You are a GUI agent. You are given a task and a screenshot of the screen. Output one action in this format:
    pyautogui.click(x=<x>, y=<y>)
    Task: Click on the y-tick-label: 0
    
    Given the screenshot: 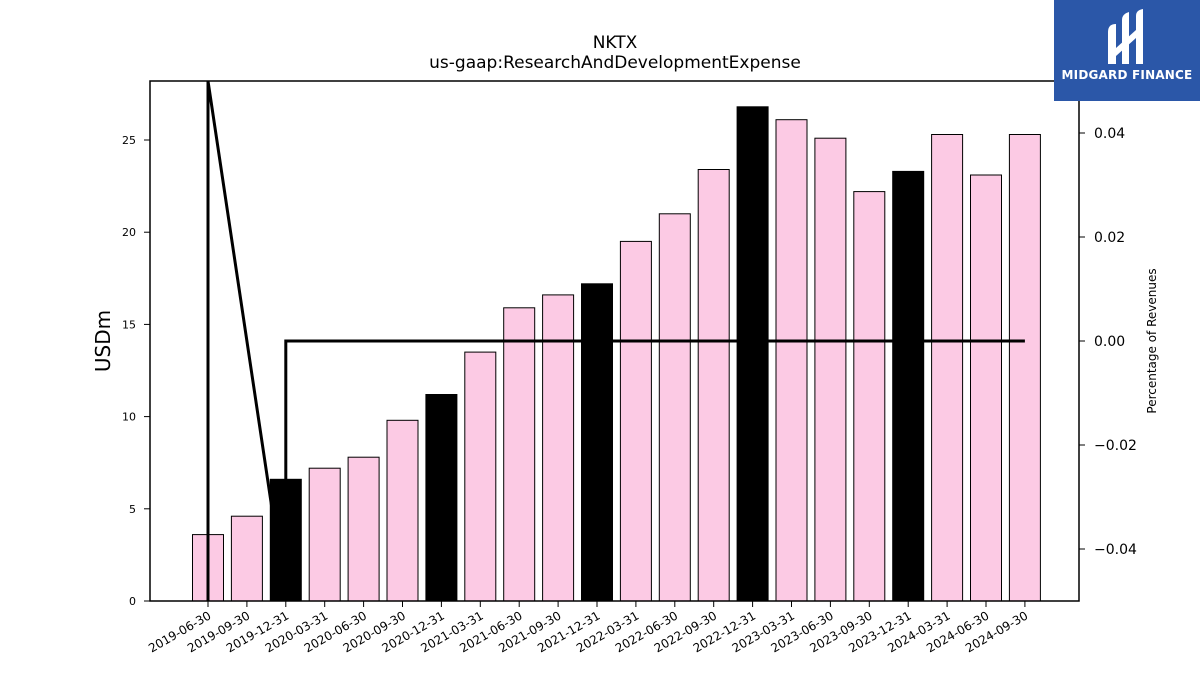 What is the action you would take?
    pyautogui.click(x=132, y=601)
    